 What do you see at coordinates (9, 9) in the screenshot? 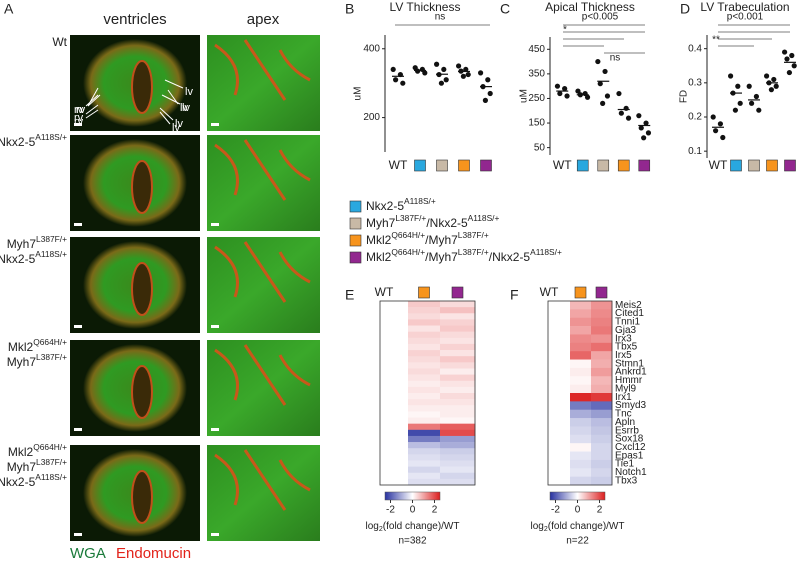
I see `panel-label: A` at bounding box center [9, 9].